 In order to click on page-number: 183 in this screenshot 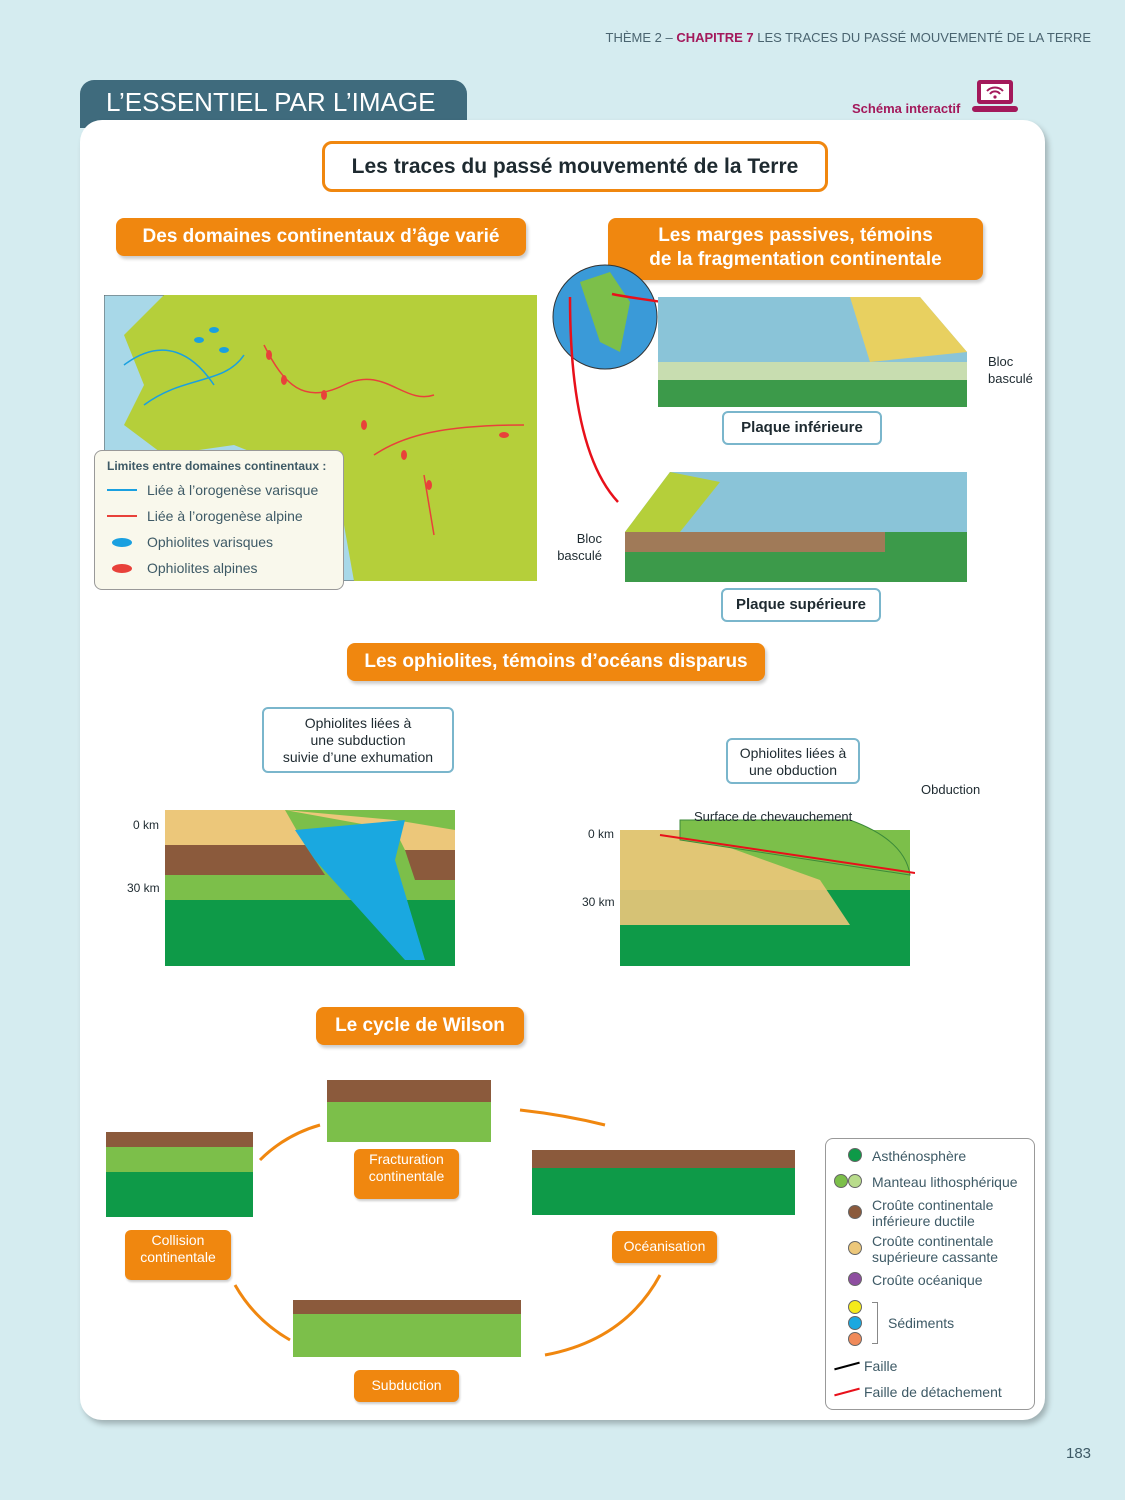, I will do `click(1079, 1453)`.